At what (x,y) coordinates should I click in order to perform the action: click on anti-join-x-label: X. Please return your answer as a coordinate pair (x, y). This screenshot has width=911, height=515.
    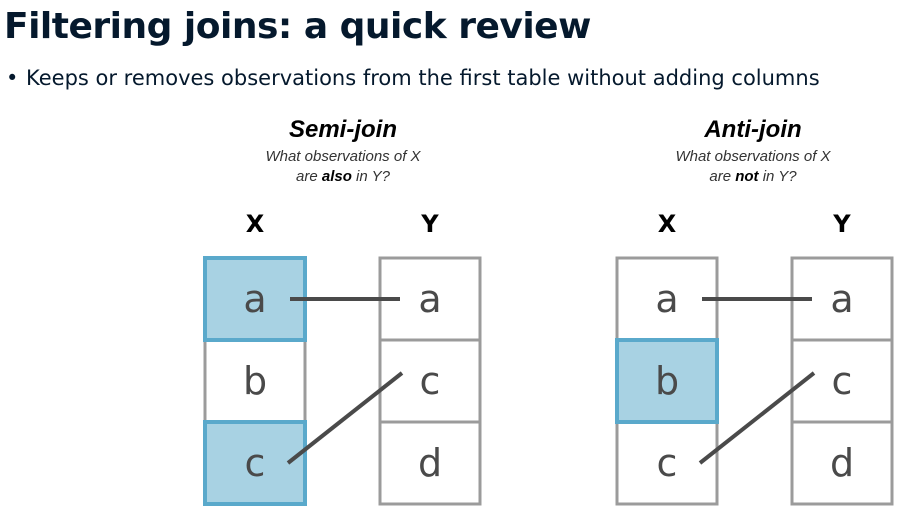
    Looking at the image, I should click on (667, 224).